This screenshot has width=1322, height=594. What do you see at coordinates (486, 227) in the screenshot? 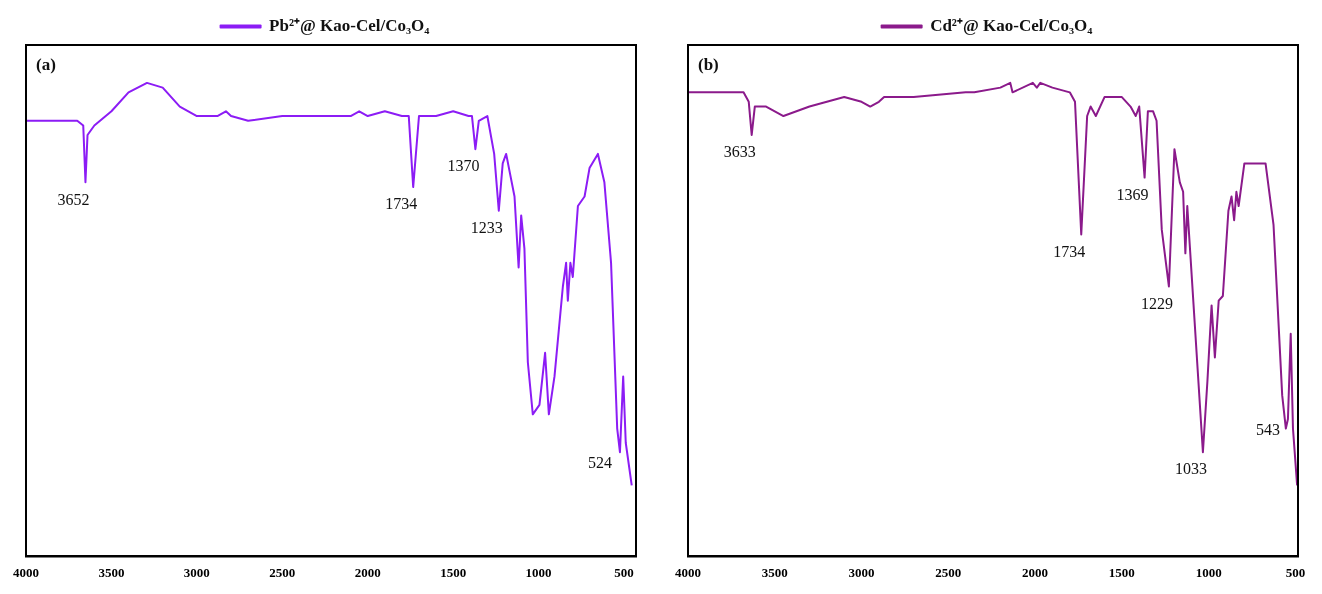
I see `annotation: 1233` at bounding box center [486, 227].